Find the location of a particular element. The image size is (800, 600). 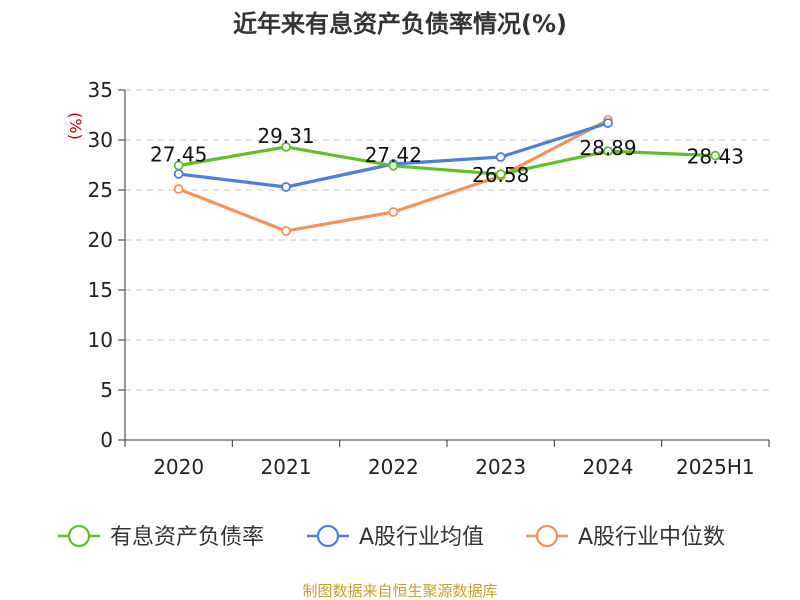

y-axis-label: (%) is located at coordinates (75, 126).